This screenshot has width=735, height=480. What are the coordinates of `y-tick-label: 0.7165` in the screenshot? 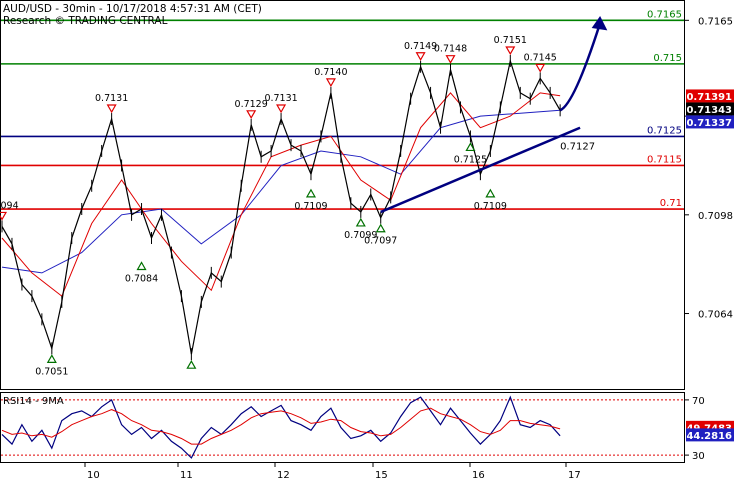 It's located at (715, 21).